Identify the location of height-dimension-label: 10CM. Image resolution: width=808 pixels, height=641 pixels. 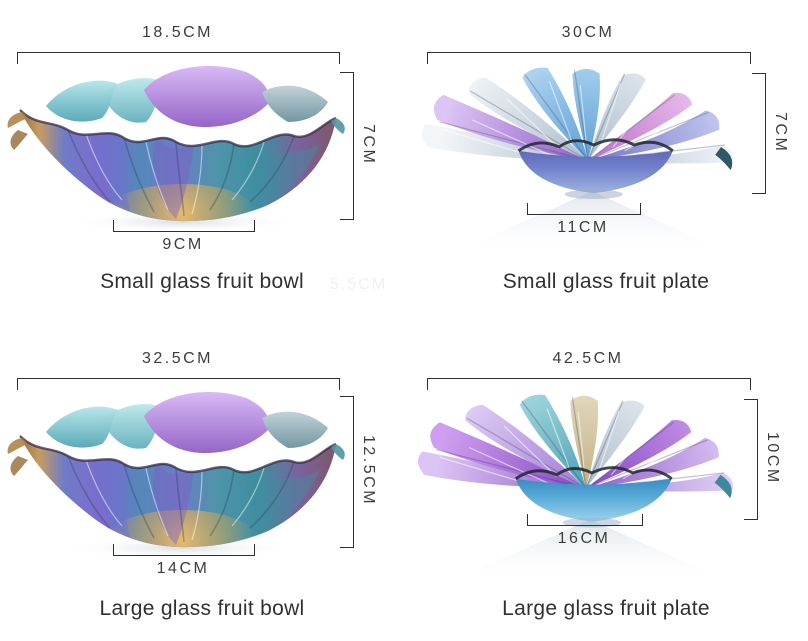
(772, 458).